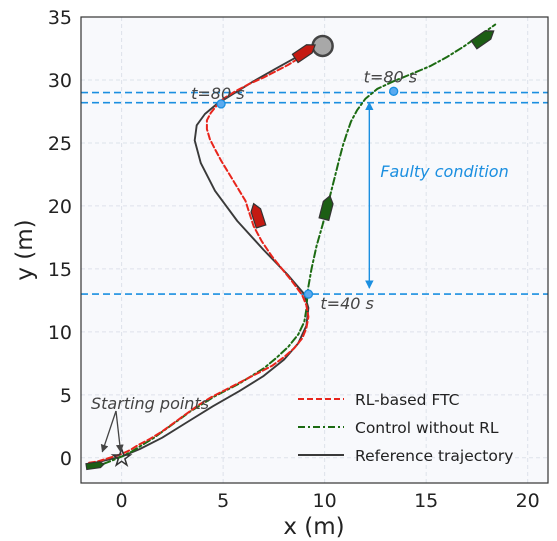  I want to click on y-tick-label: 30, so click(60, 81).